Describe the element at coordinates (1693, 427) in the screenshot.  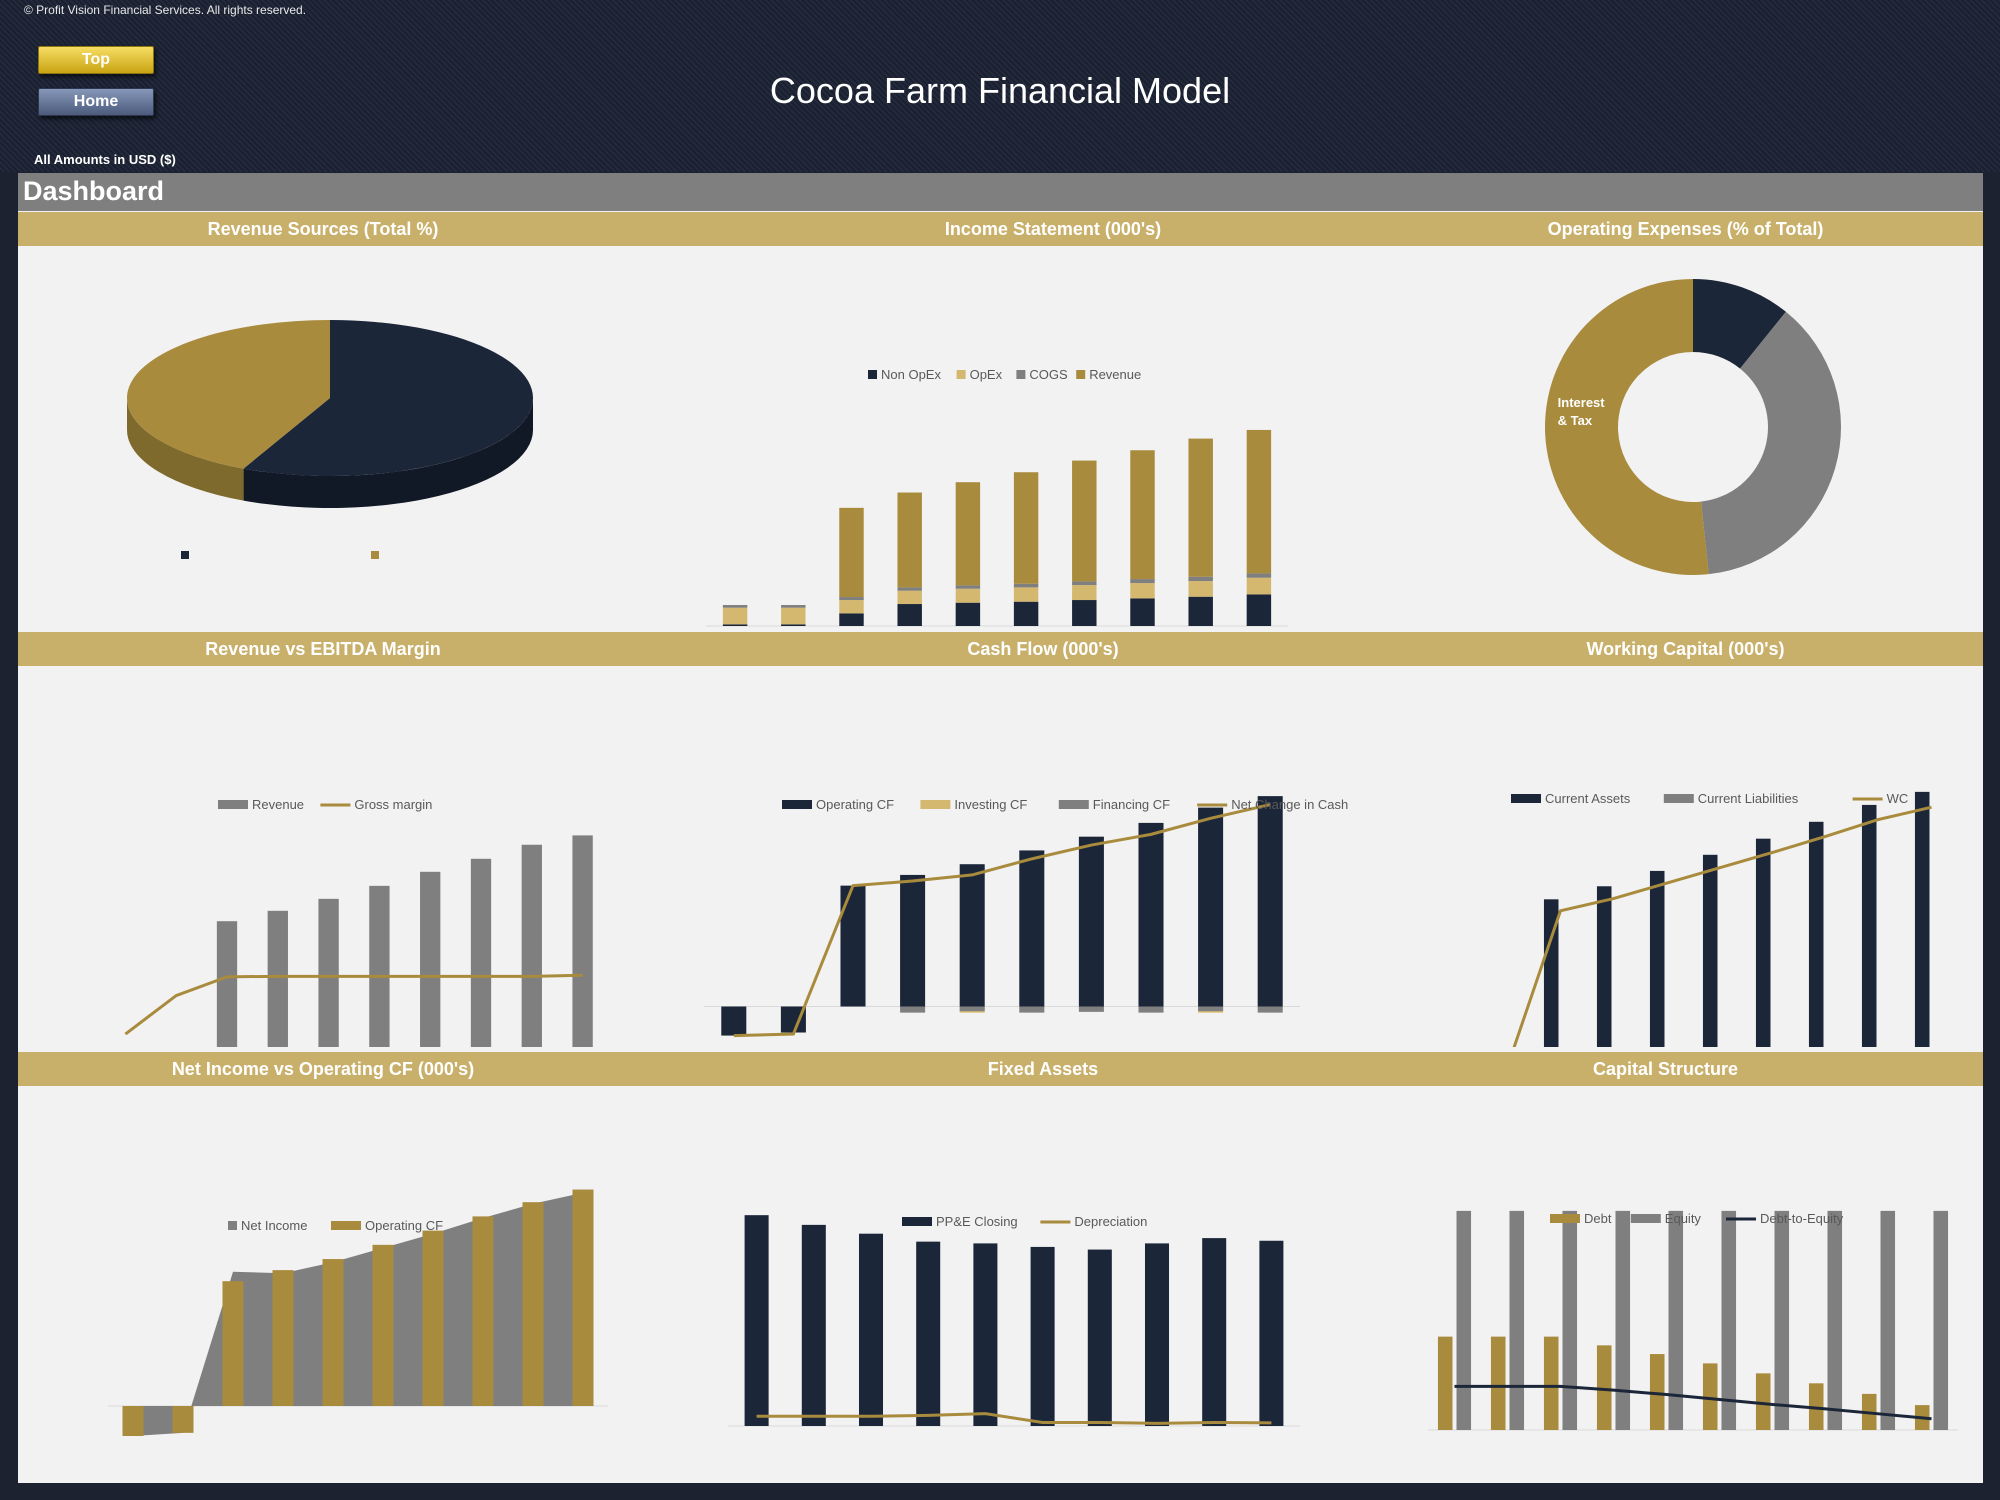
I see `operating-expenses-donut-chart: Interest & Tax` at that location.